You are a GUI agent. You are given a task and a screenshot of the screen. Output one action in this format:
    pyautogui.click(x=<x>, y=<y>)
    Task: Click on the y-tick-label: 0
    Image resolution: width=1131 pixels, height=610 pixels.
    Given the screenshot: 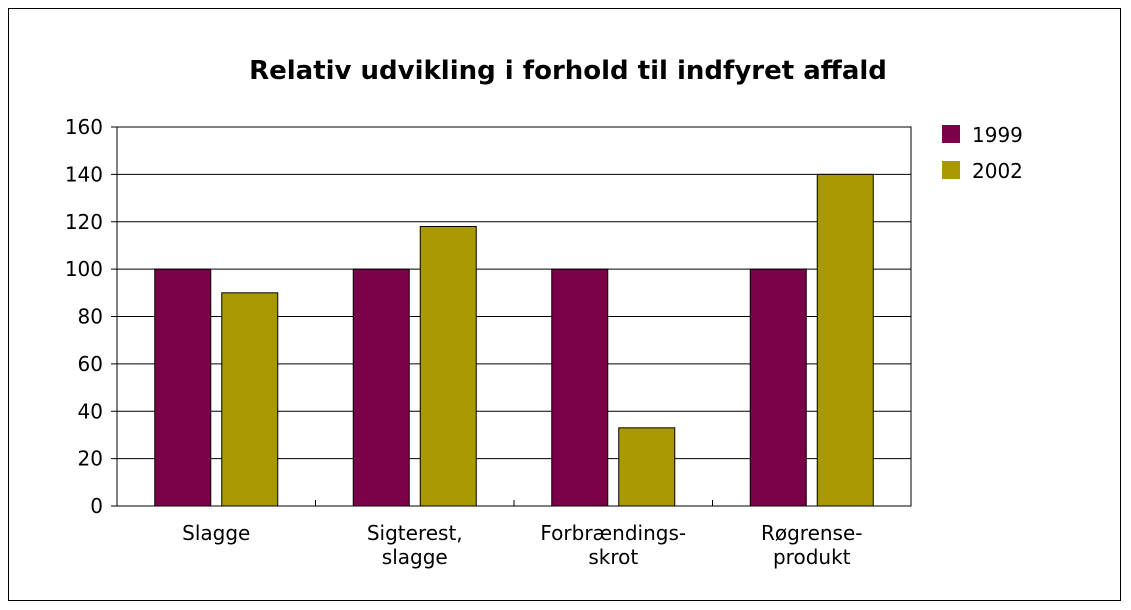 What is the action you would take?
    pyautogui.click(x=96, y=506)
    